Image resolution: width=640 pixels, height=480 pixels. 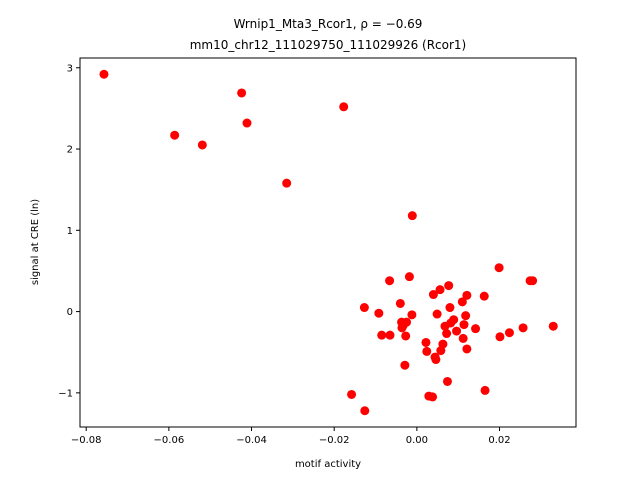 I want to click on y-tick-label: 1, so click(x=70, y=231).